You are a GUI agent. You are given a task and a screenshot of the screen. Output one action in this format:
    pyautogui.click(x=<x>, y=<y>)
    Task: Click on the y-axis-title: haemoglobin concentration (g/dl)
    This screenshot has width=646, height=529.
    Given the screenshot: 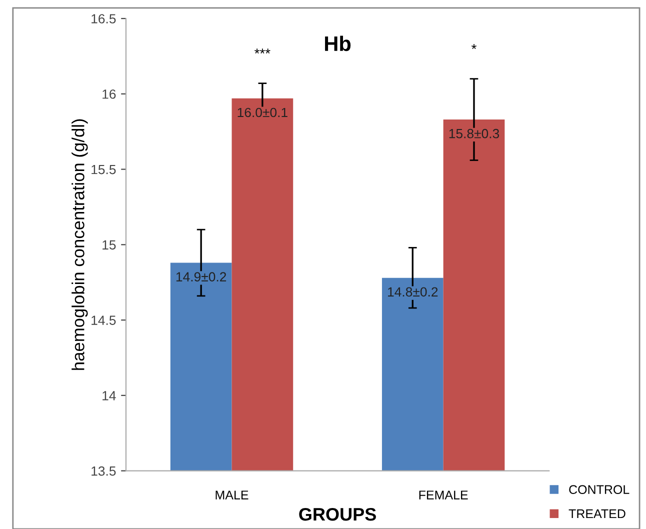 What is the action you would take?
    pyautogui.click(x=80, y=244)
    